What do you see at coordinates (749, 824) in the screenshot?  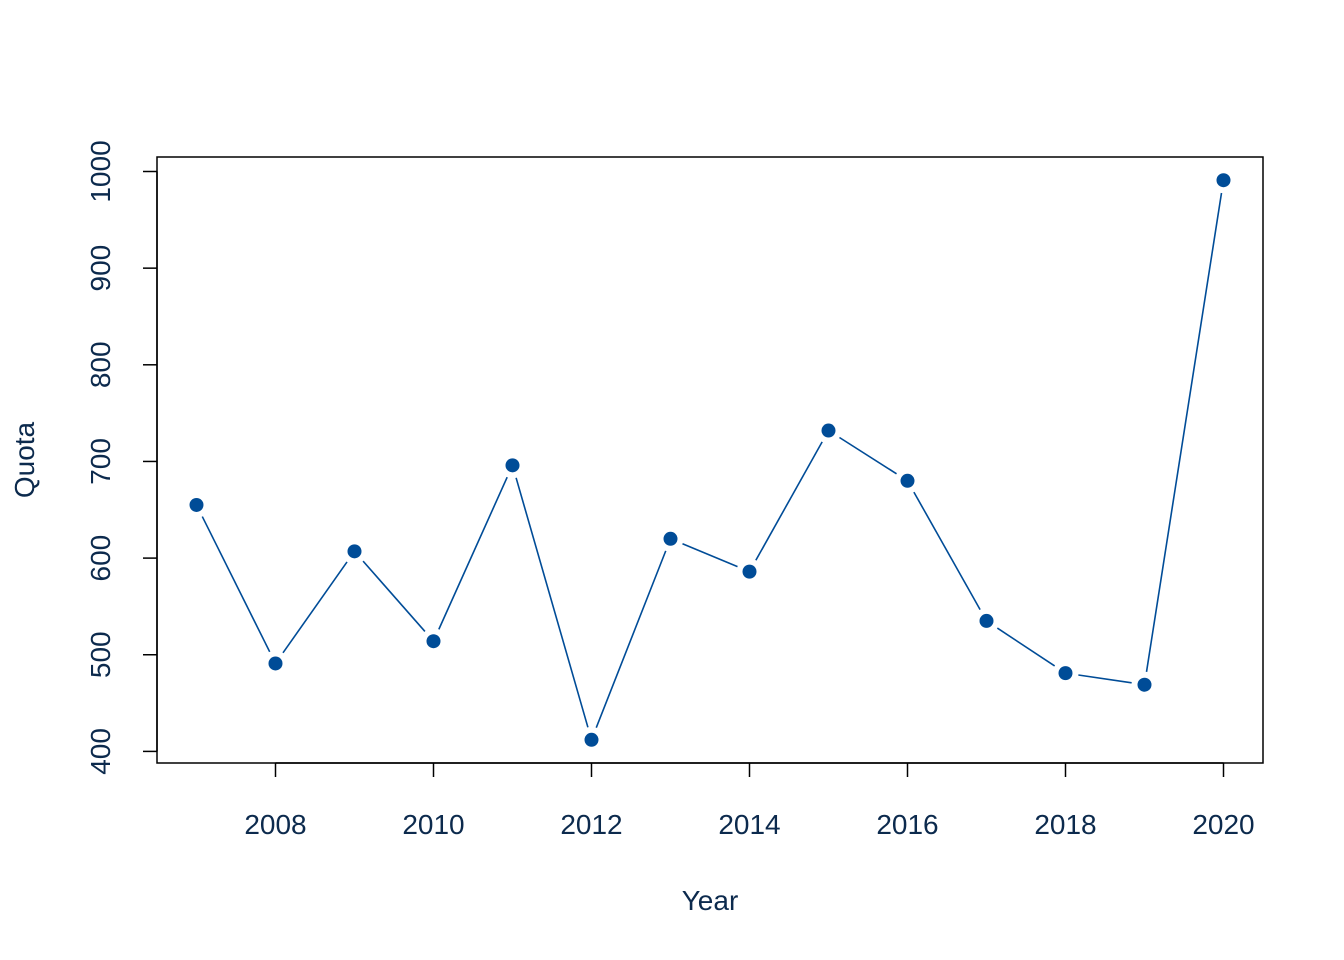 I see `x-tick-label: 2014` at bounding box center [749, 824].